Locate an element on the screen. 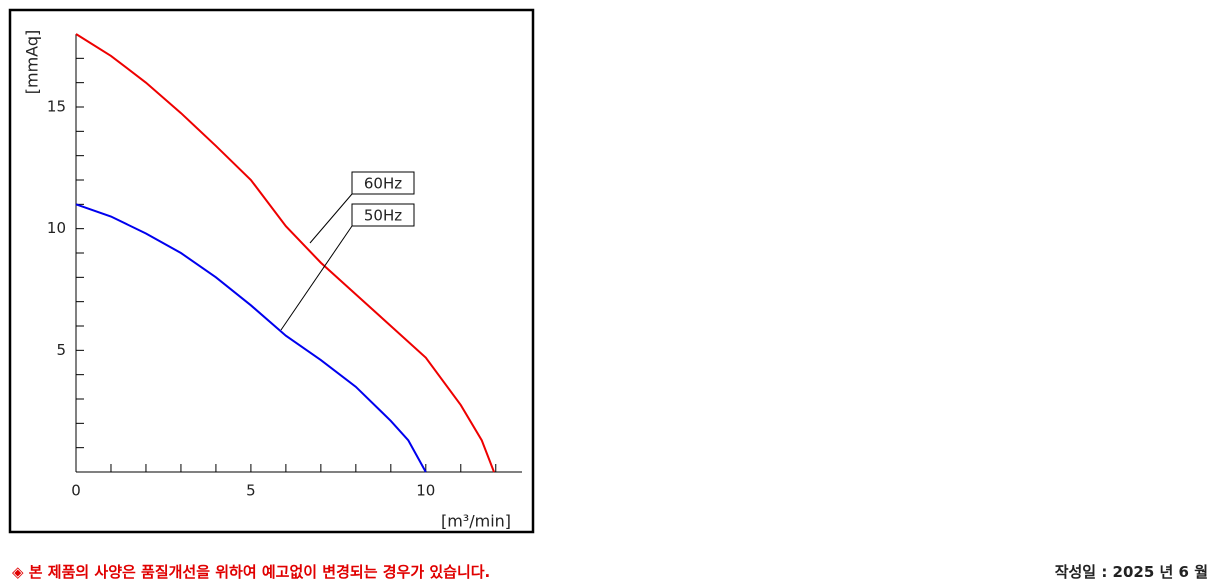 This screenshot has width=1220, height=583. x-tick-label: 10 is located at coordinates (425, 491).